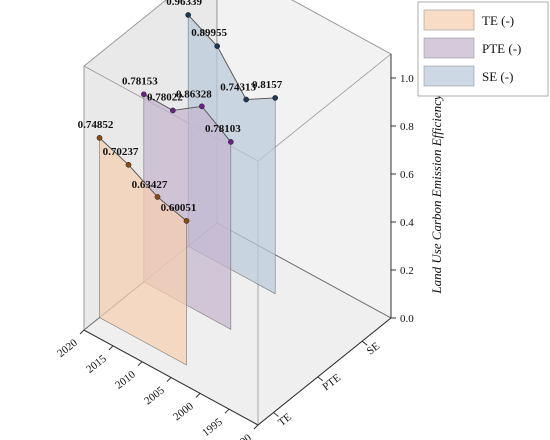 The width and height of the screenshot is (550, 440). What do you see at coordinates (407, 127) in the screenshot?
I see `z-tick-label: 0.8` at bounding box center [407, 127].